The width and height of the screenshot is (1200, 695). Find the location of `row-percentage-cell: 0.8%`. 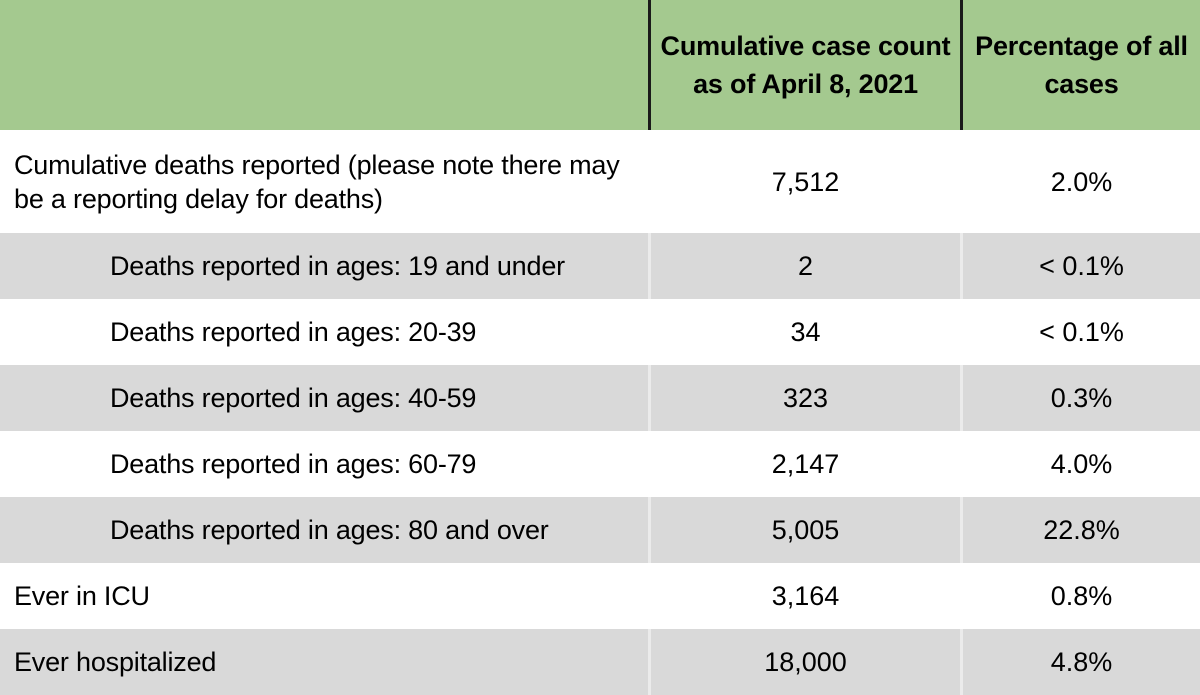

row-percentage-cell: 0.8% is located at coordinates (1080, 596).